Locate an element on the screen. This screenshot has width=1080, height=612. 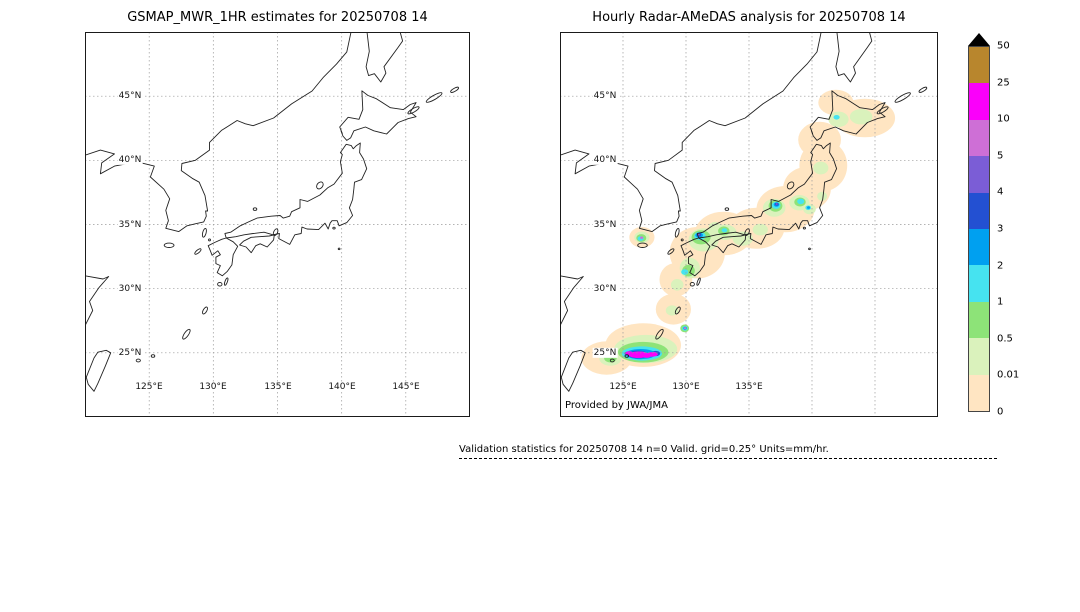
data-credit-label: Provided by JWA/JMA is located at coordinates (616, 405).